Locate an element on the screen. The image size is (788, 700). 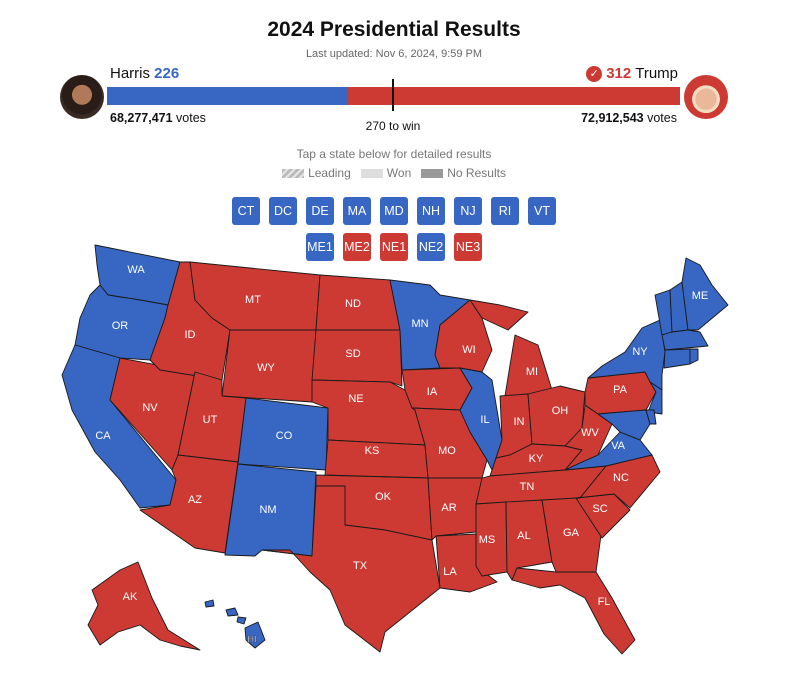
state-nm: NM is located at coordinates (270, 510).